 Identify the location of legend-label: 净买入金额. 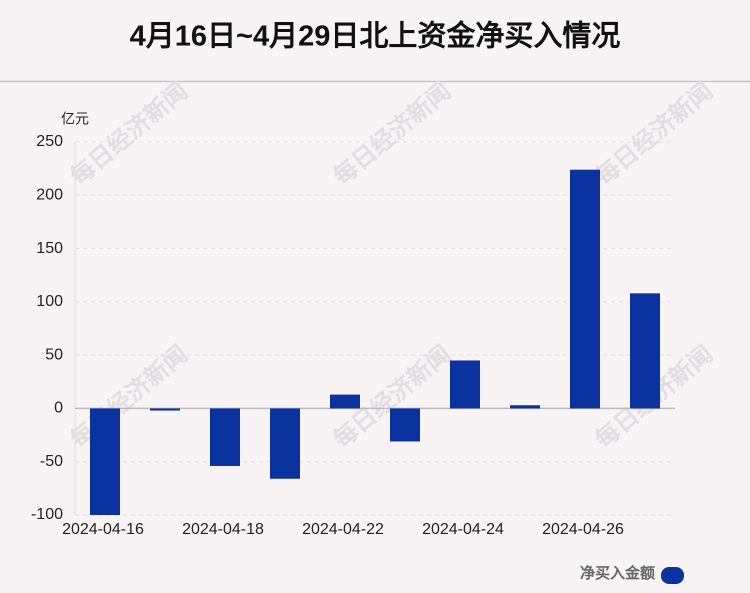
(617, 573).